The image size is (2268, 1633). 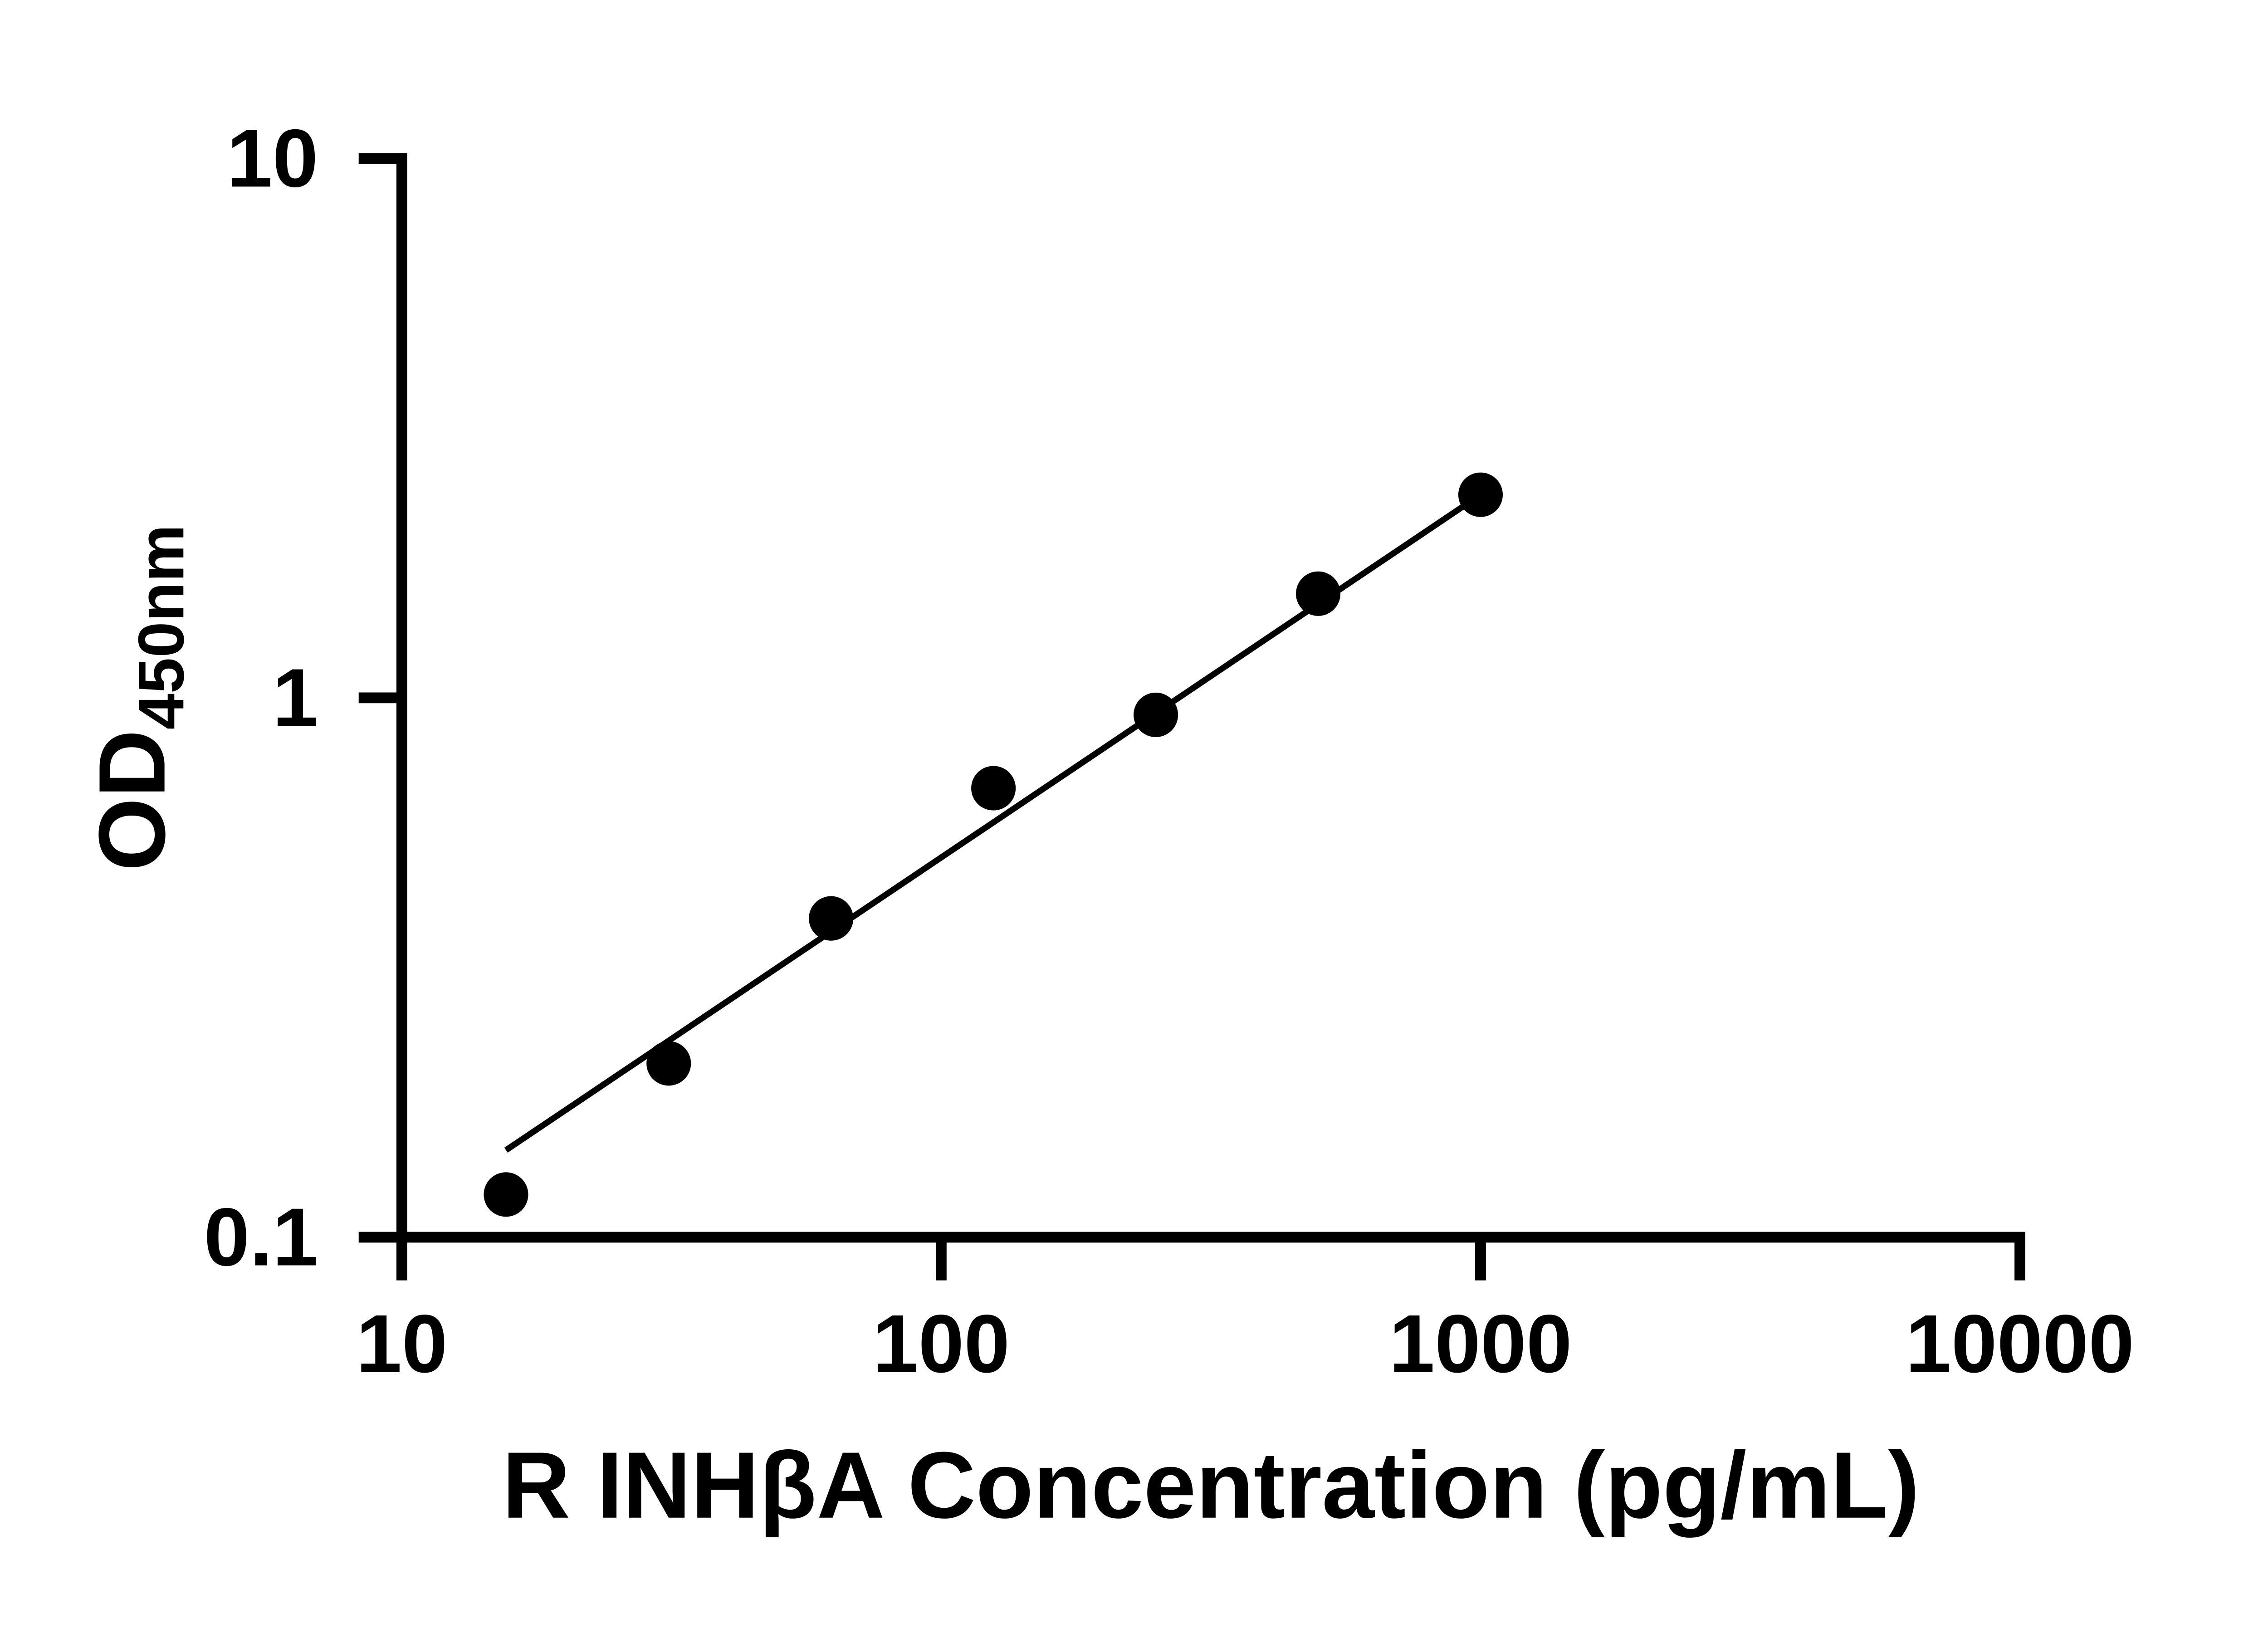 What do you see at coordinates (261, 1237) in the screenshot?
I see `y-tick-label: 0.1` at bounding box center [261, 1237].